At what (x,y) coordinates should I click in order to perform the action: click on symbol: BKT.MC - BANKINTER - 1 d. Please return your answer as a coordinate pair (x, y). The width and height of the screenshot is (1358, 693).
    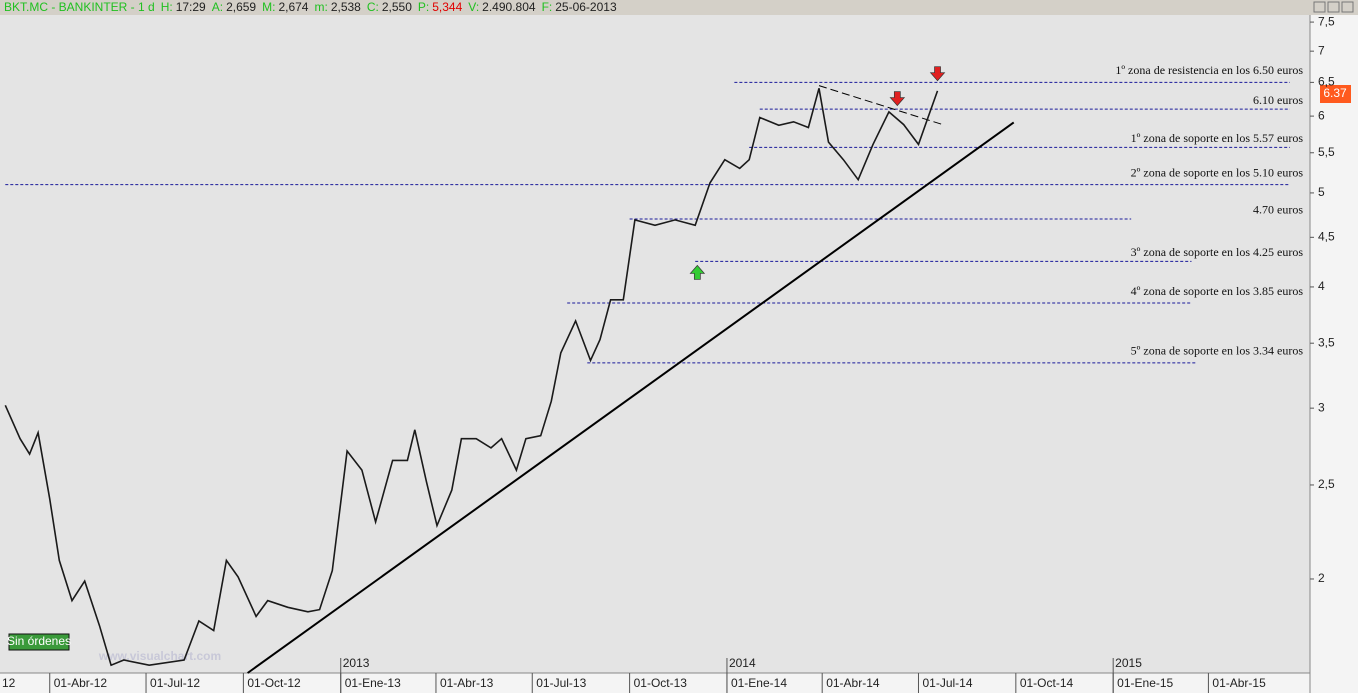
    Looking at the image, I should click on (79, 7).